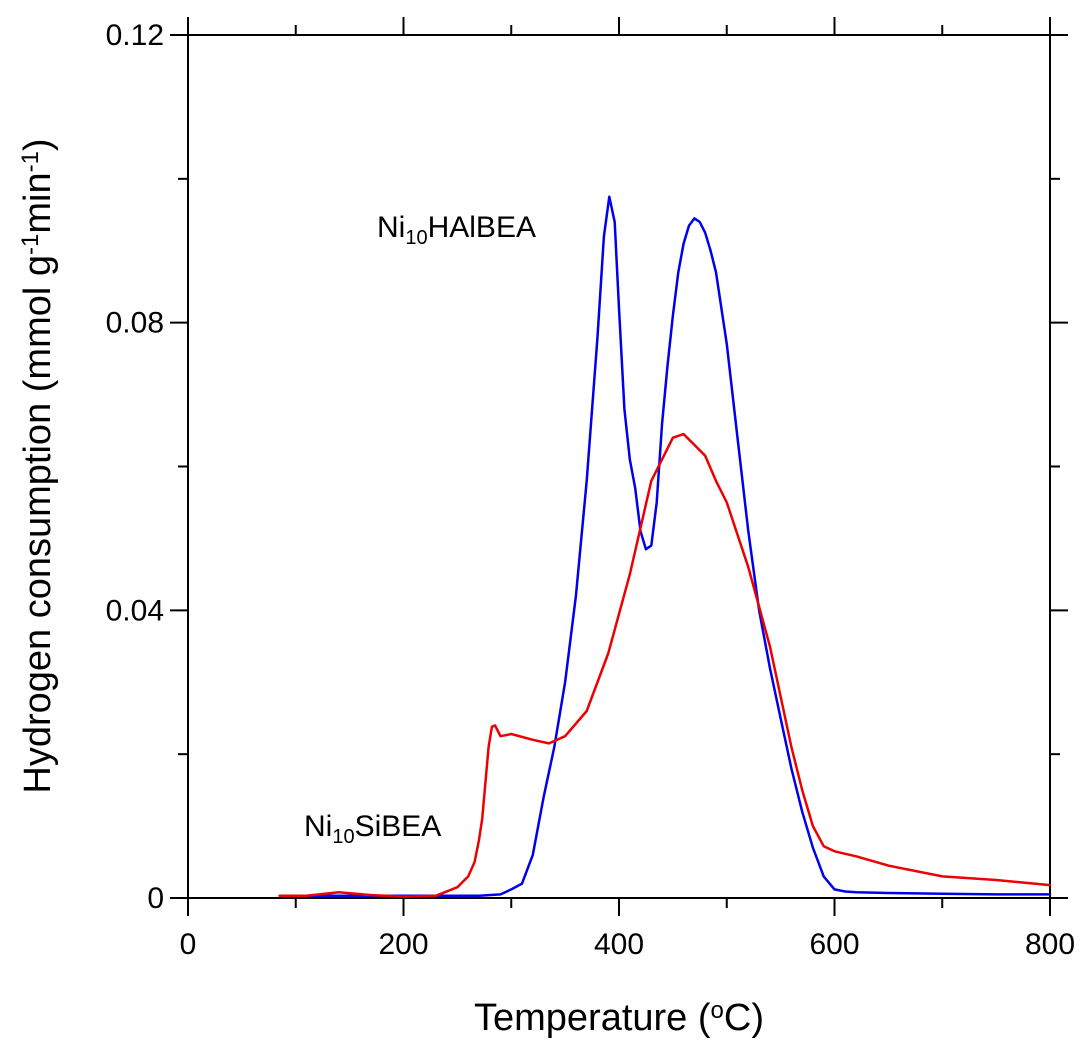 This screenshot has height=1043, width=1087. Describe the element at coordinates (834, 944) in the screenshot. I see `x-tick-label: 600` at that location.